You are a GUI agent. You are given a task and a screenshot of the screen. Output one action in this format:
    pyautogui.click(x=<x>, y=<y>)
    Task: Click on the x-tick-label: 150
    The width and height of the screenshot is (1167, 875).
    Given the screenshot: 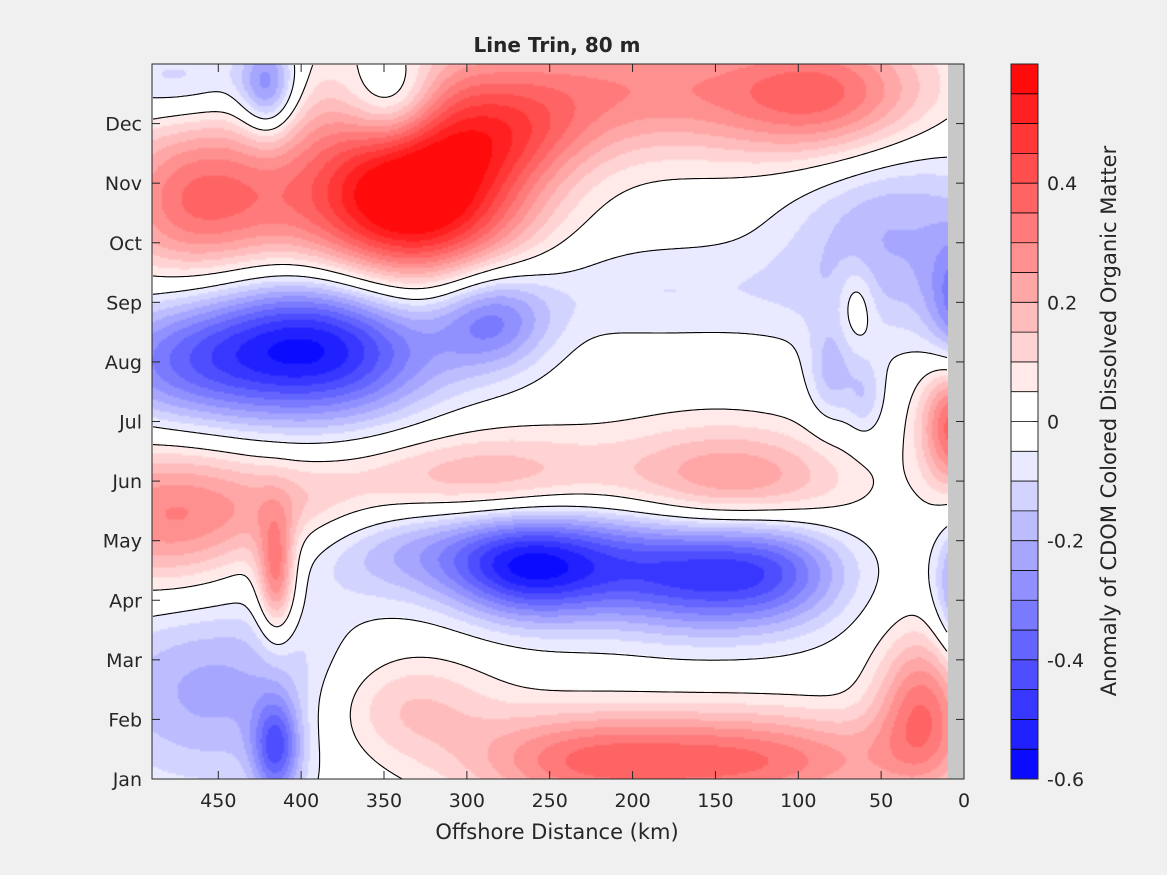 What is the action you would take?
    pyautogui.click(x=715, y=801)
    